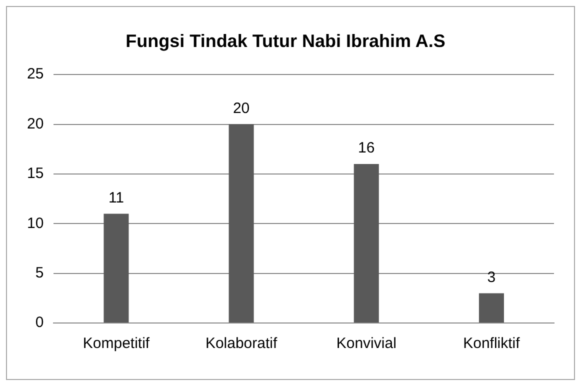 This screenshot has width=583, height=388. What do you see at coordinates (116, 197) in the screenshot?
I see `data-label: 11` at bounding box center [116, 197].